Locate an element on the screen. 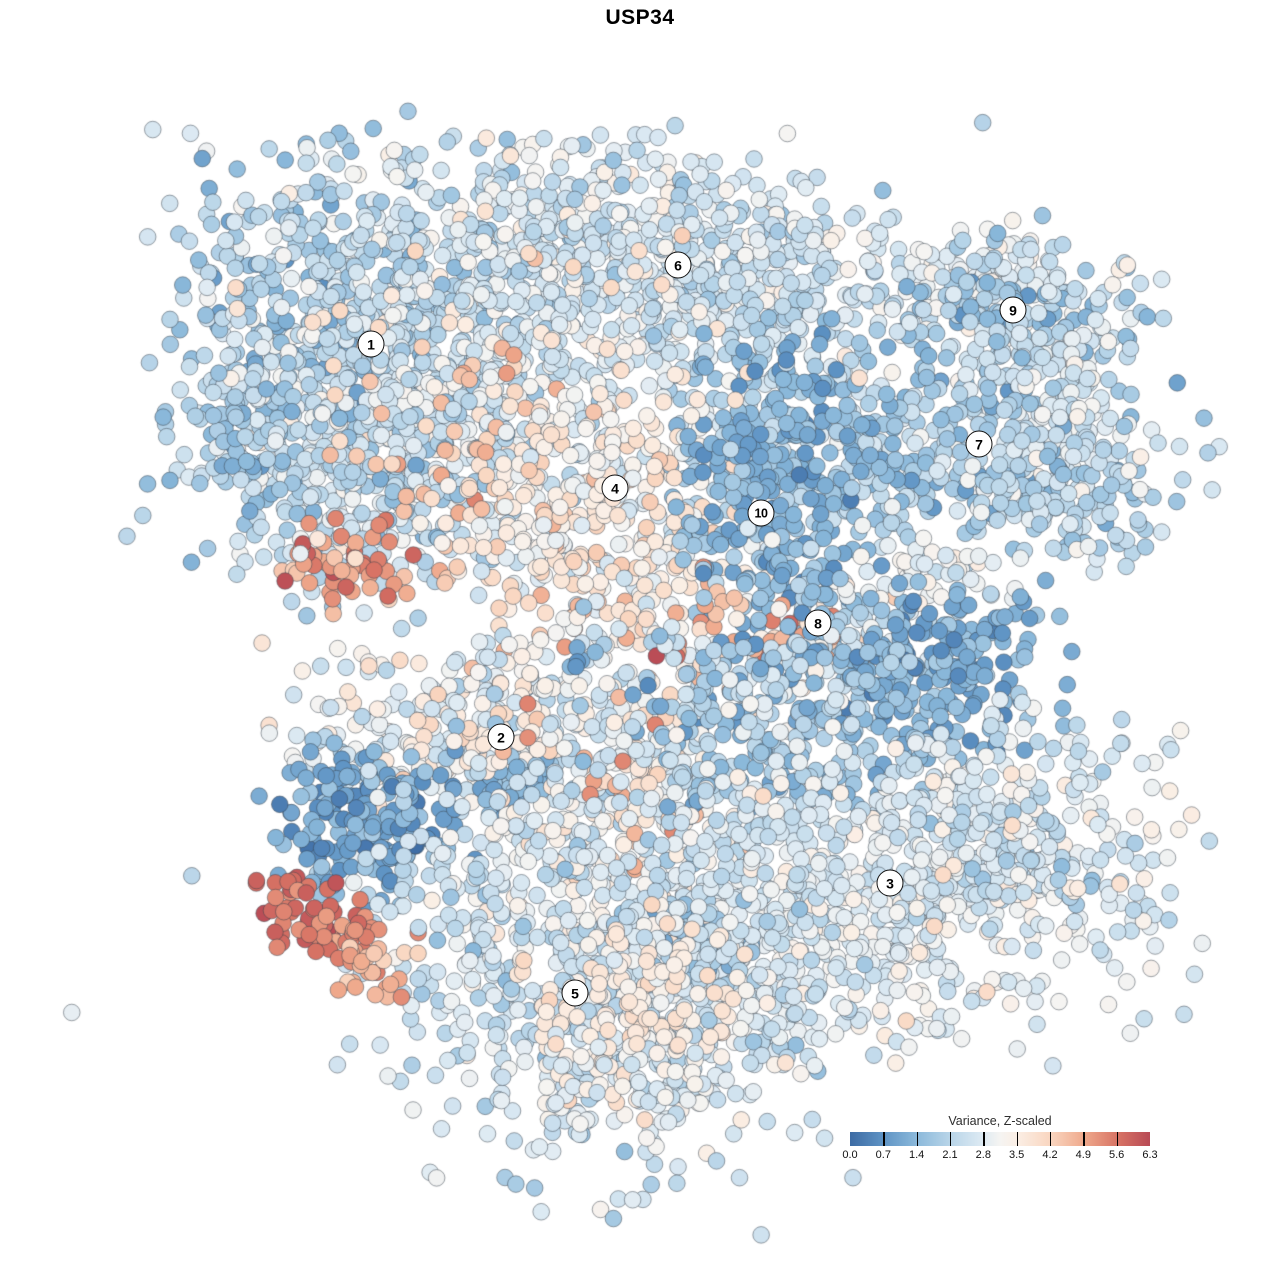 The height and width of the screenshot is (1280, 1280). colorbar-tick-labels: 0.0 0.7 1.4 2.1 2.8 3.5 4.2 4.9 5.6 6.3 is located at coordinates (999, 1156).